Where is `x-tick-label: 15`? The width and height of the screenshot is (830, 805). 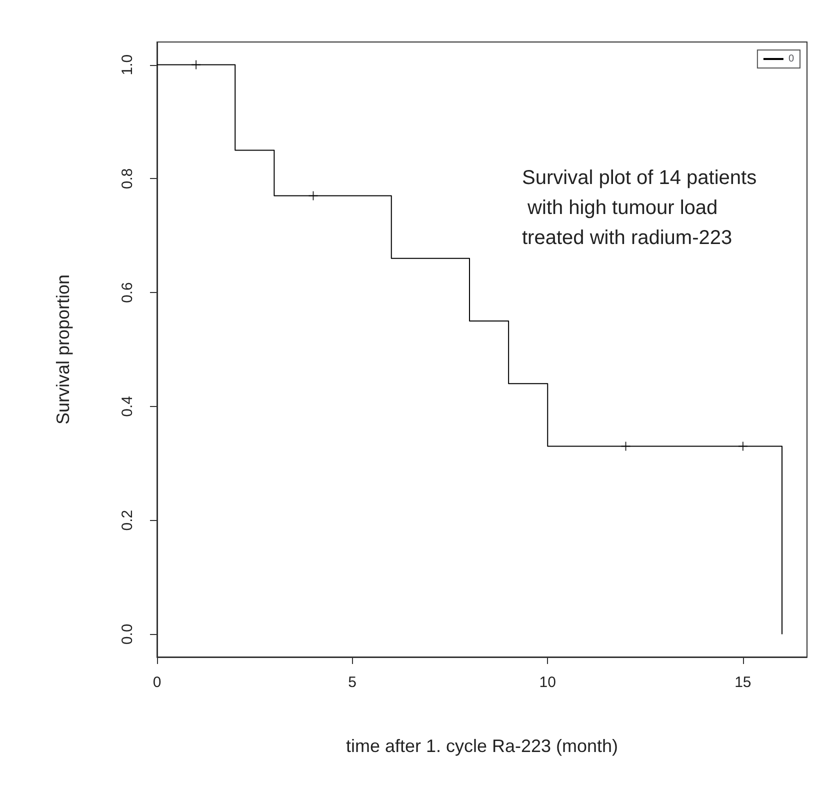
x-tick-label: 15 is located at coordinates (743, 682).